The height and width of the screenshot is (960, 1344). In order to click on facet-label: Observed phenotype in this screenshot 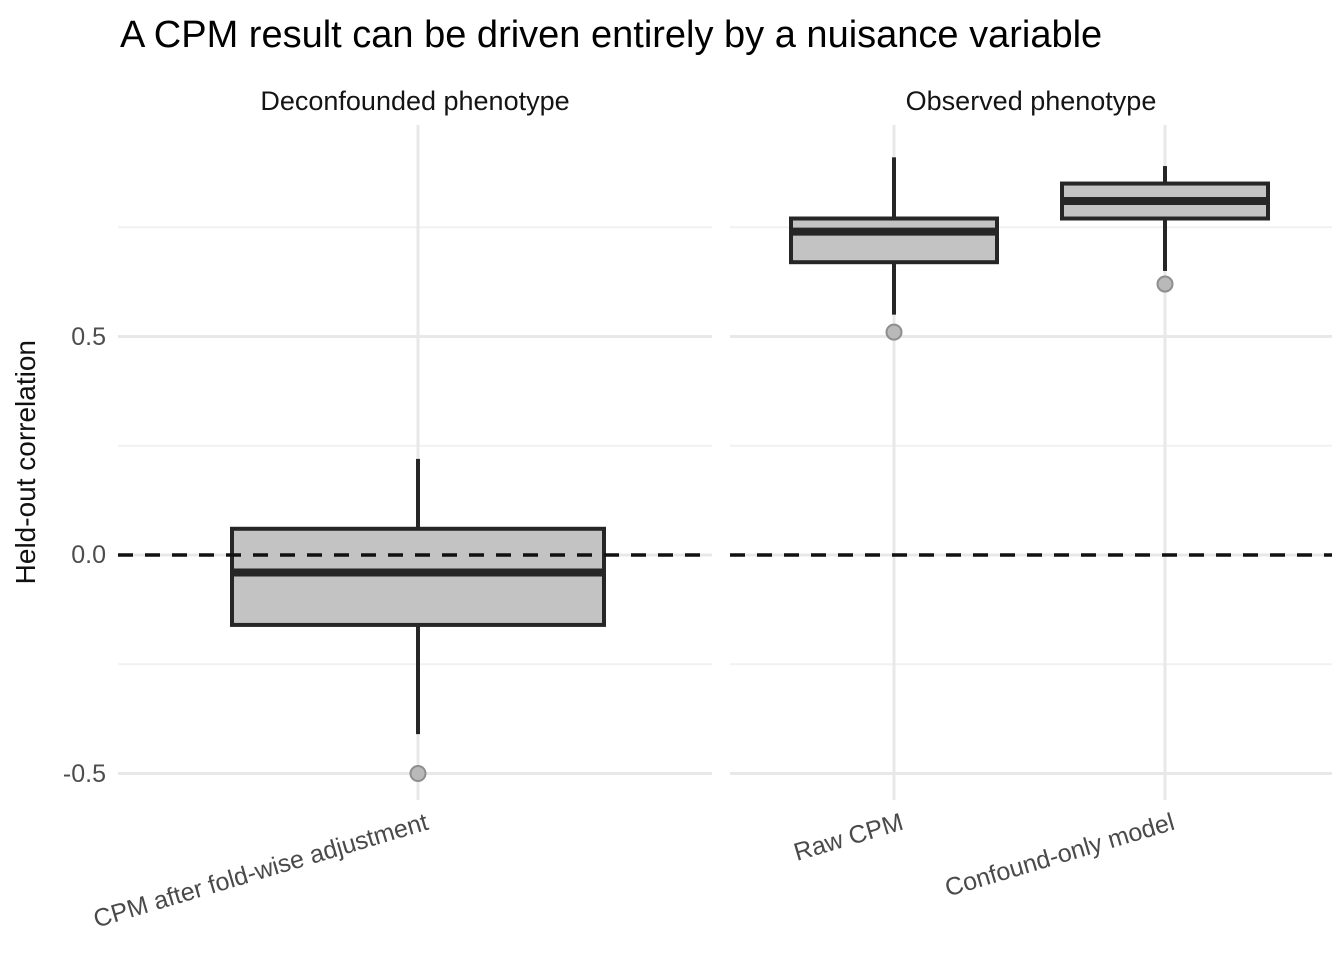, I will do `click(1031, 101)`.